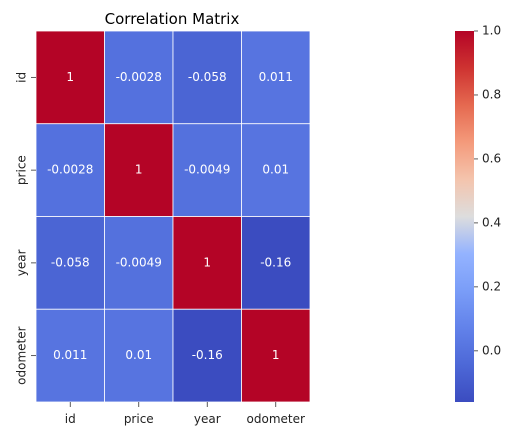  I want to click on y-axis: id price year odometer, so click(25, 228).